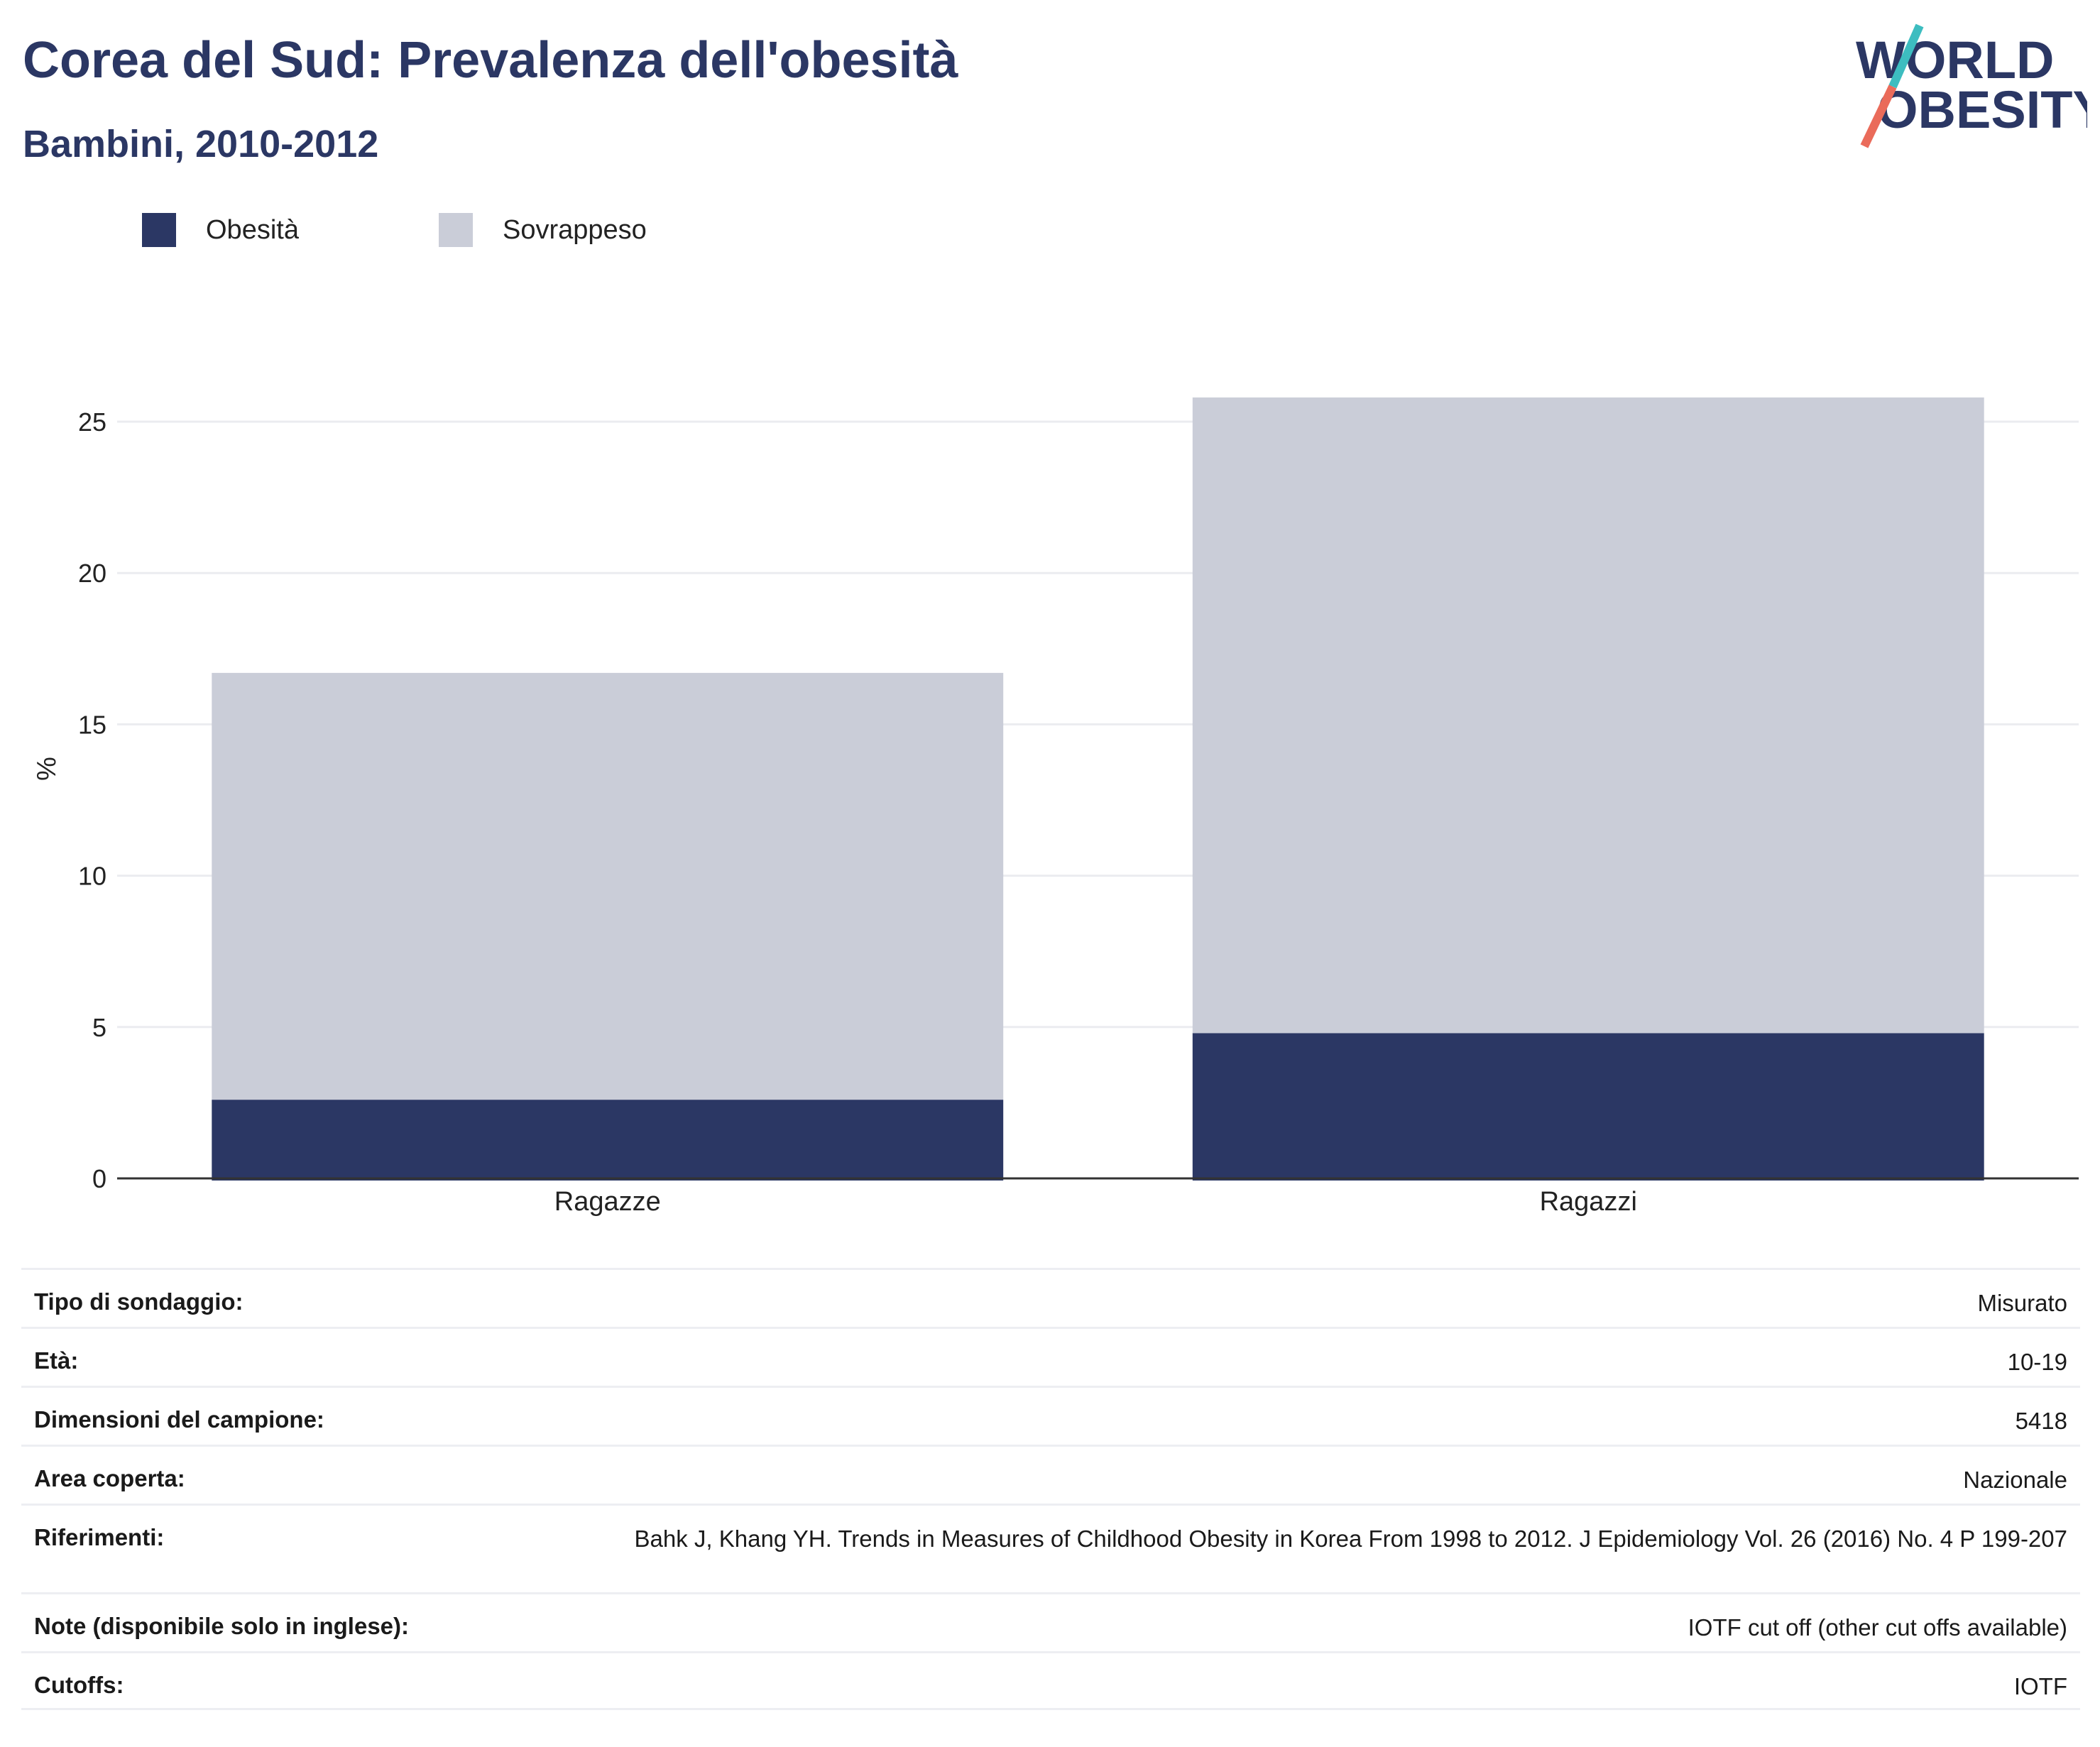  I want to click on bar-overweight-ragazzi, so click(1588, 715).